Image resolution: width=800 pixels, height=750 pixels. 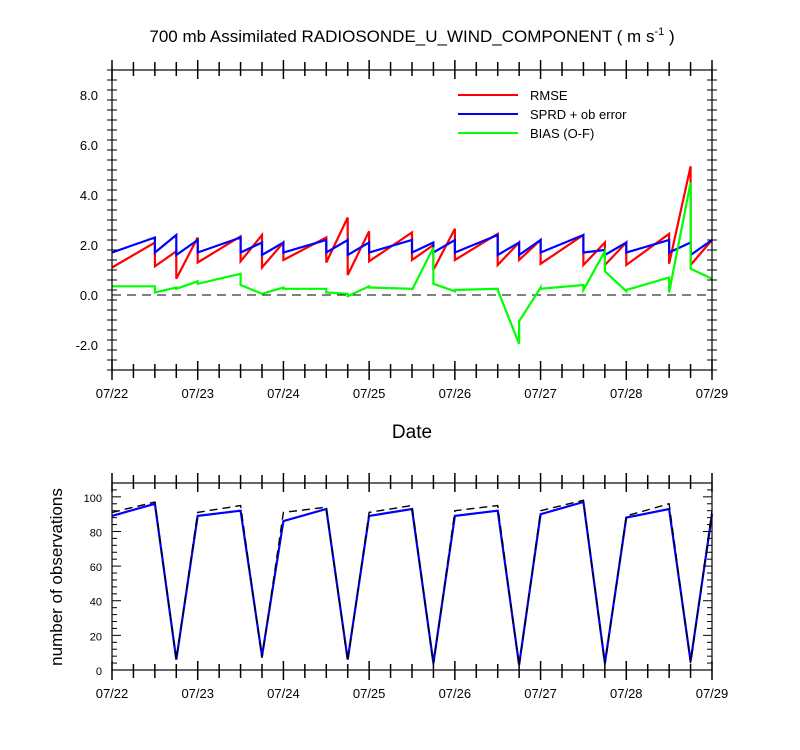 I want to click on y-tick-label: 80, so click(x=96, y=533).